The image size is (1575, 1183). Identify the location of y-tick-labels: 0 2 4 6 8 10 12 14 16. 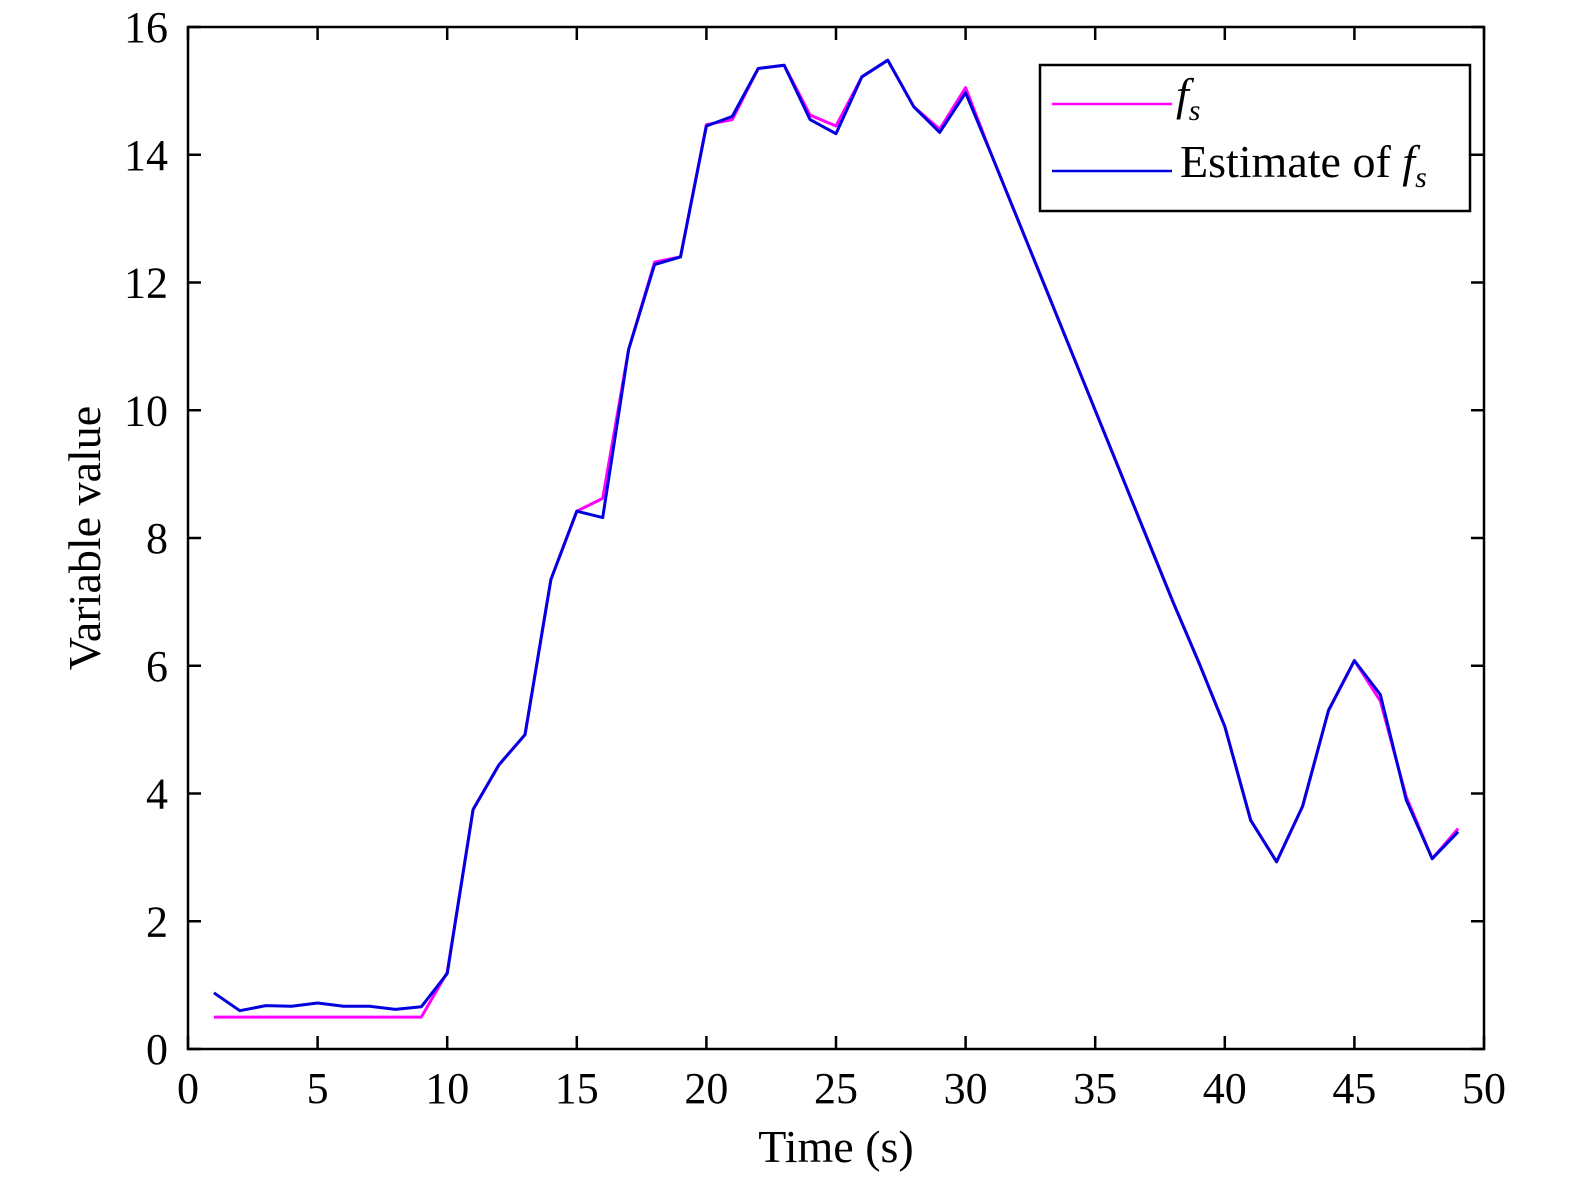
(146, 538).